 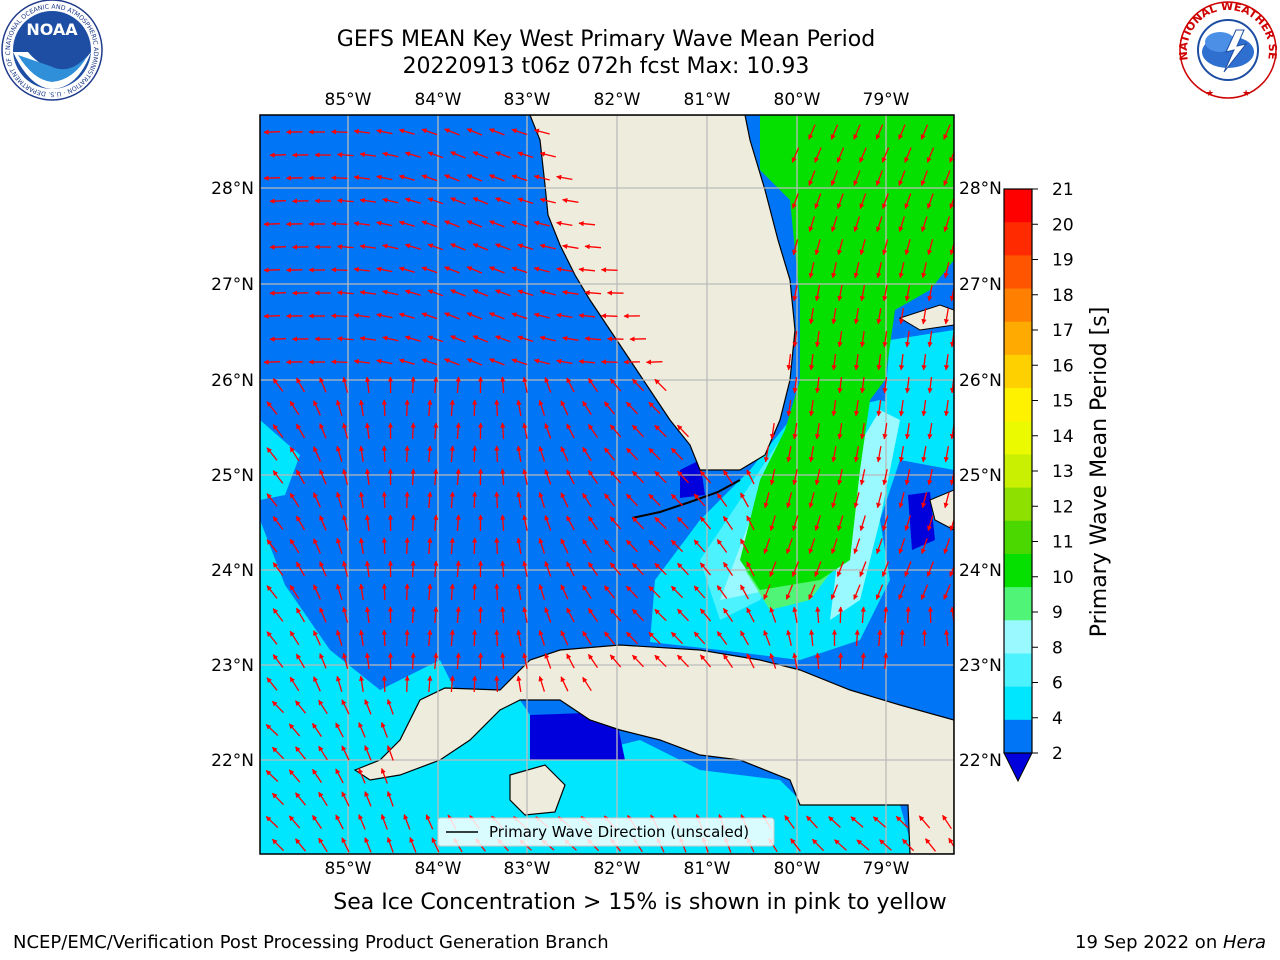 What do you see at coordinates (1018, 272) in the screenshot?
I see `colorbar-segment` at bounding box center [1018, 272].